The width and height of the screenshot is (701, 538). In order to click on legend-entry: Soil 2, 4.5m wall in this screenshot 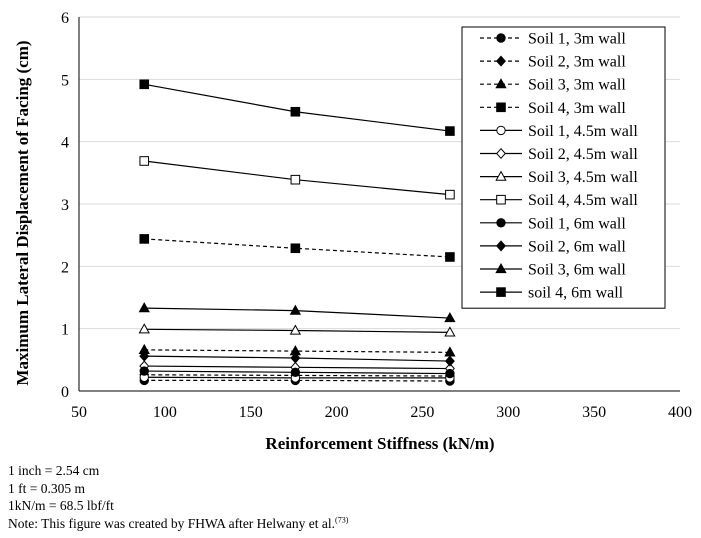, I will do `click(559, 154)`.